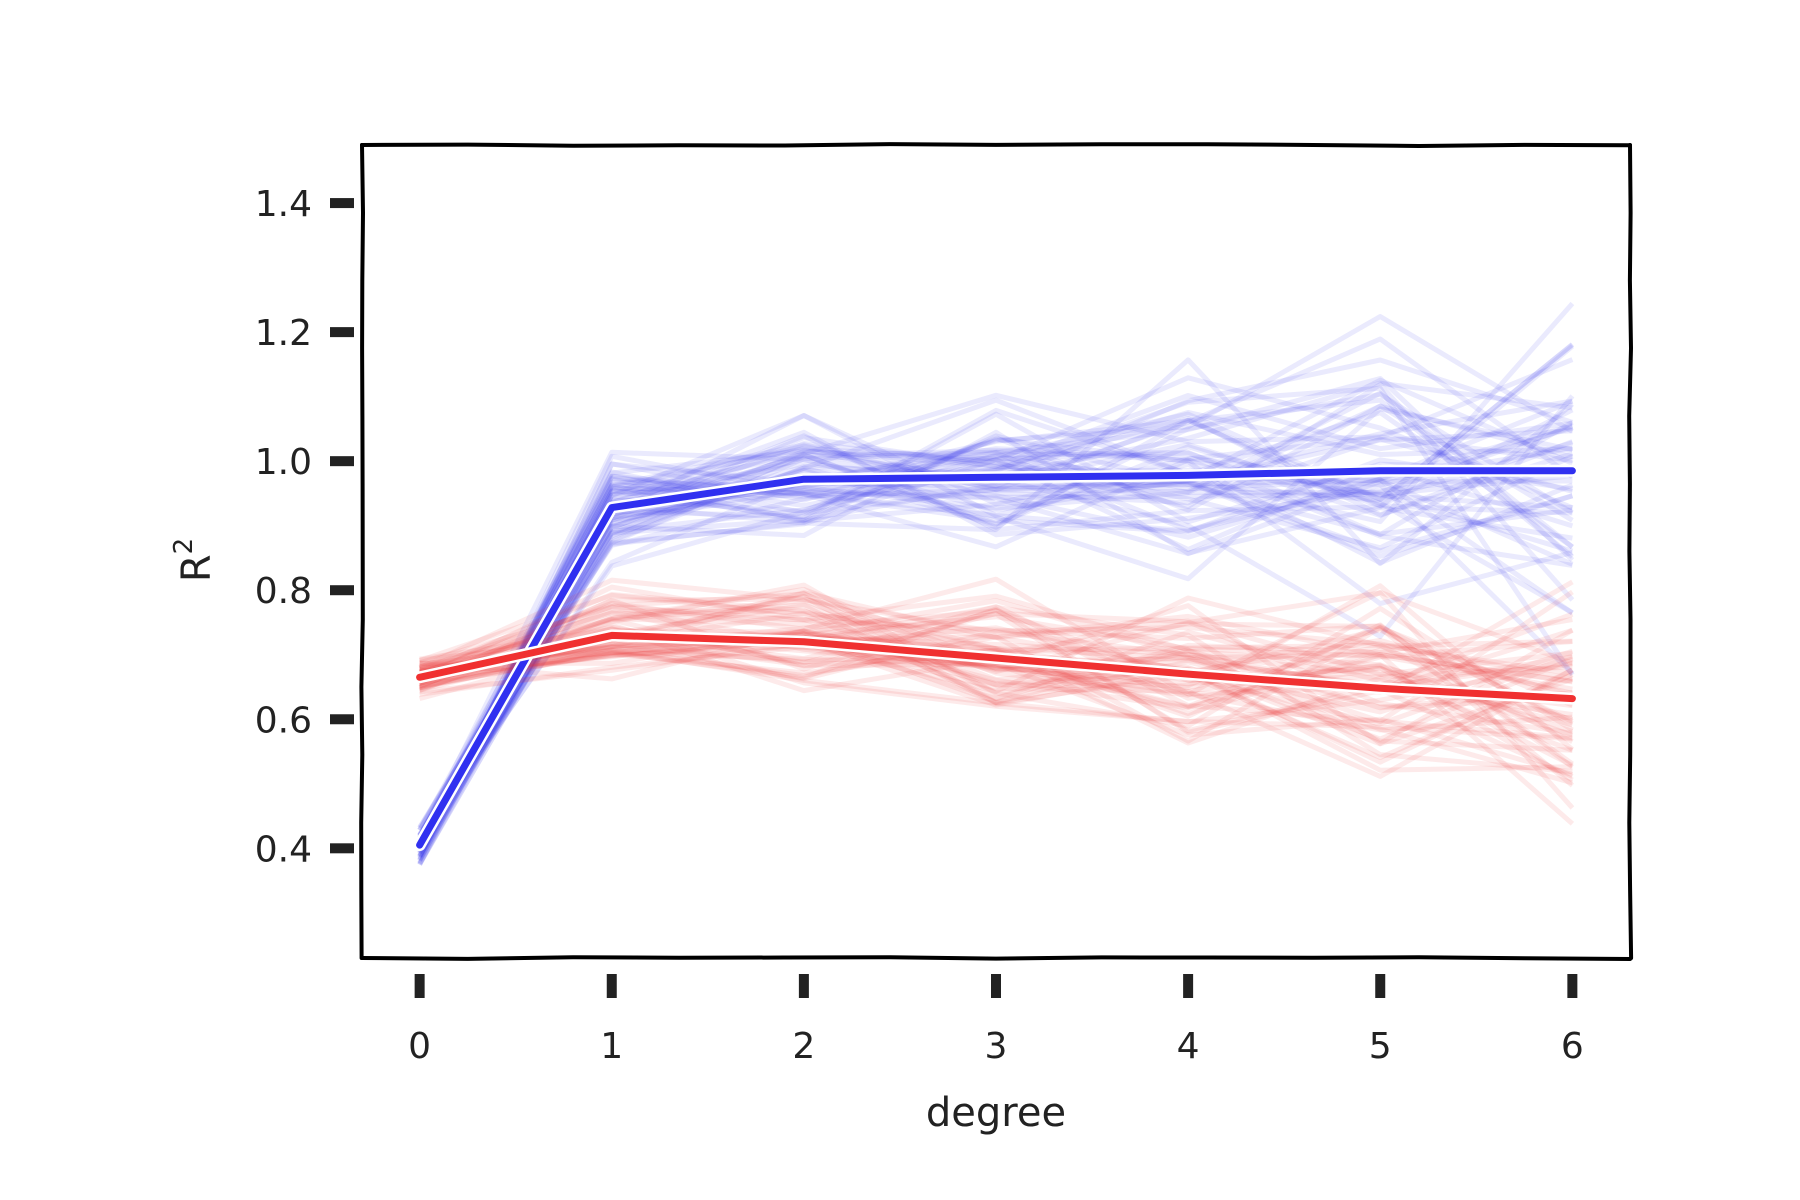  Describe the element at coordinates (1188, 1046) in the screenshot. I see `x-tick-label: 4` at that location.